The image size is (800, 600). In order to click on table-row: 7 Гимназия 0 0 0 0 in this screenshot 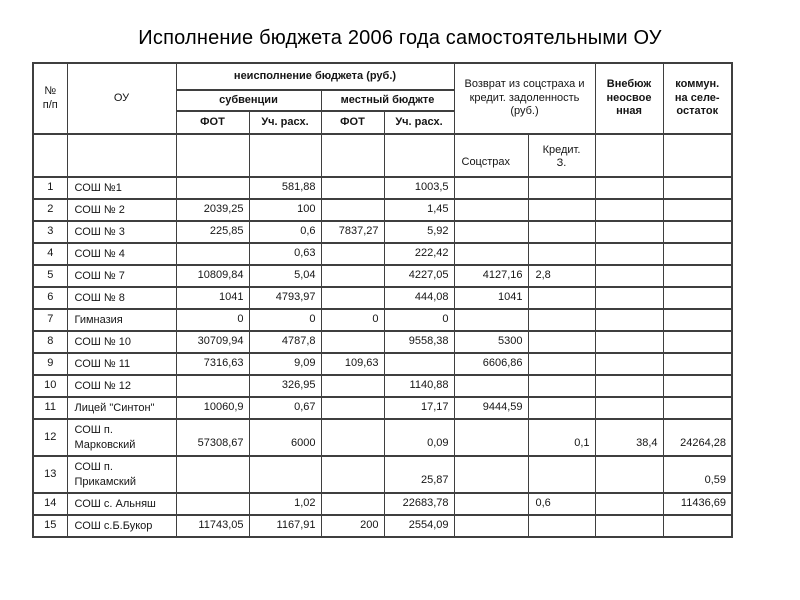, I will do `click(382, 320)`.